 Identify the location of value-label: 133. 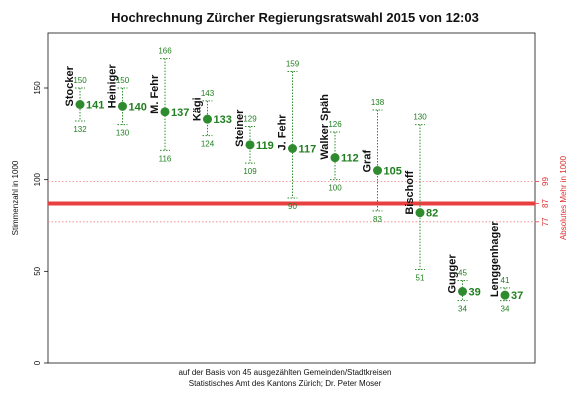
(223, 120).